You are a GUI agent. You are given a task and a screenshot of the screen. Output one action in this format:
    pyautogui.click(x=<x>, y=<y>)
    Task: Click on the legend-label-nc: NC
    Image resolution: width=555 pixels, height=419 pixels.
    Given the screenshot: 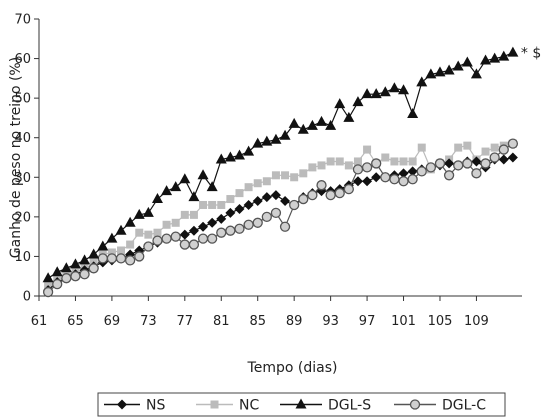 What is the action you would take?
    pyautogui.click(x=249, y=406)
    